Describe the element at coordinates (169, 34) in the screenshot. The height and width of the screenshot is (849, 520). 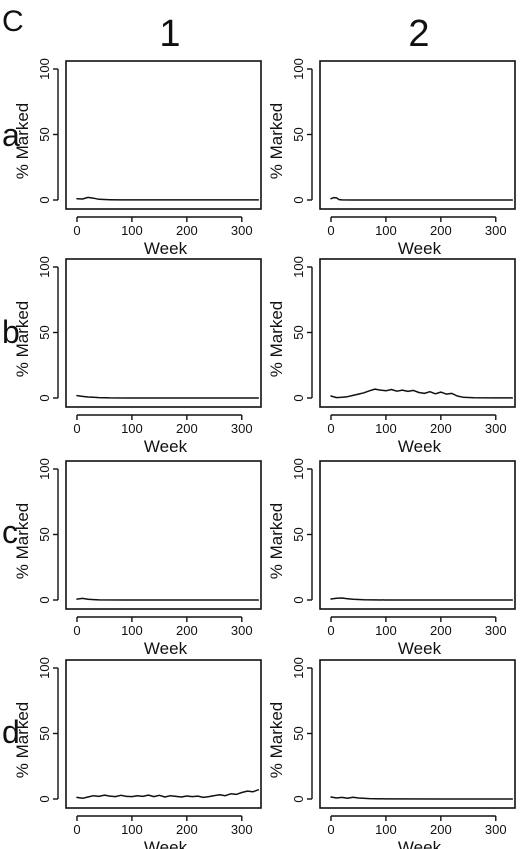
I see `column-label-1: 1` at that location.